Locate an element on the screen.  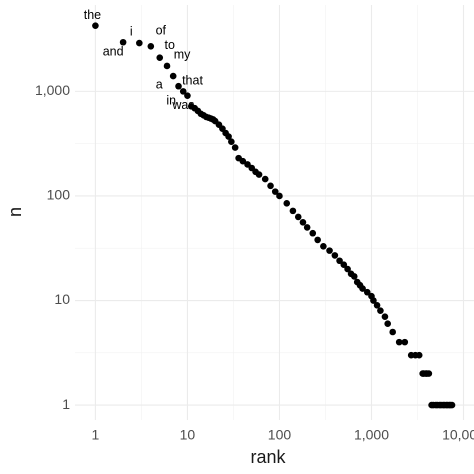
y-tick-label: 10 is located at coordinates (62, 299).